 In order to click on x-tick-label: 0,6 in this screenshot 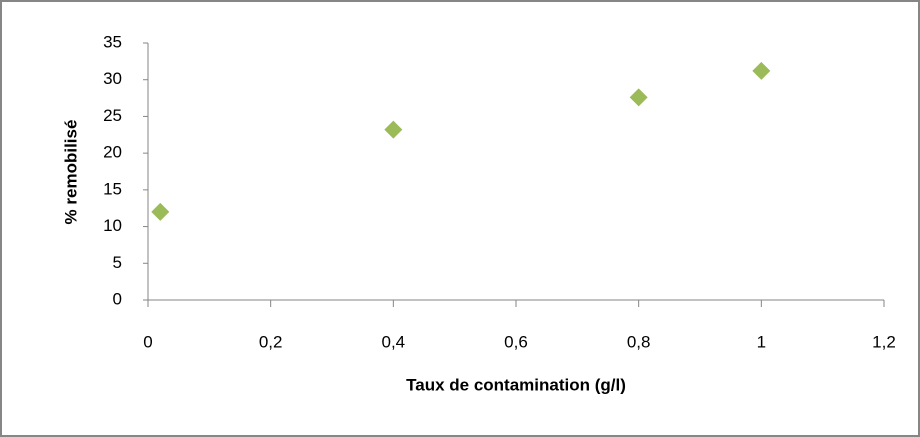, I will do `click(516, 341)`.